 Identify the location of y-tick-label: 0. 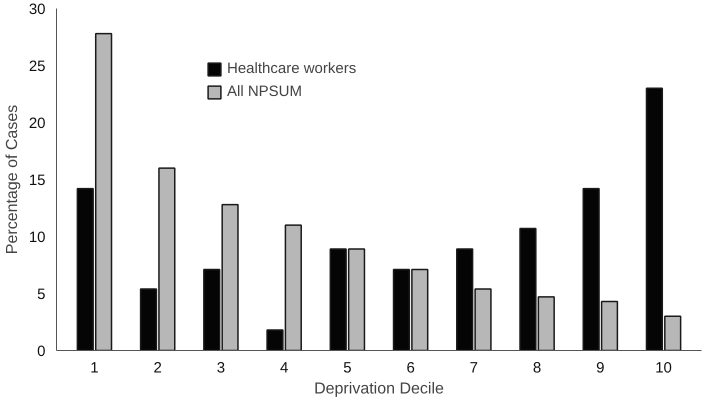
(41, 351).